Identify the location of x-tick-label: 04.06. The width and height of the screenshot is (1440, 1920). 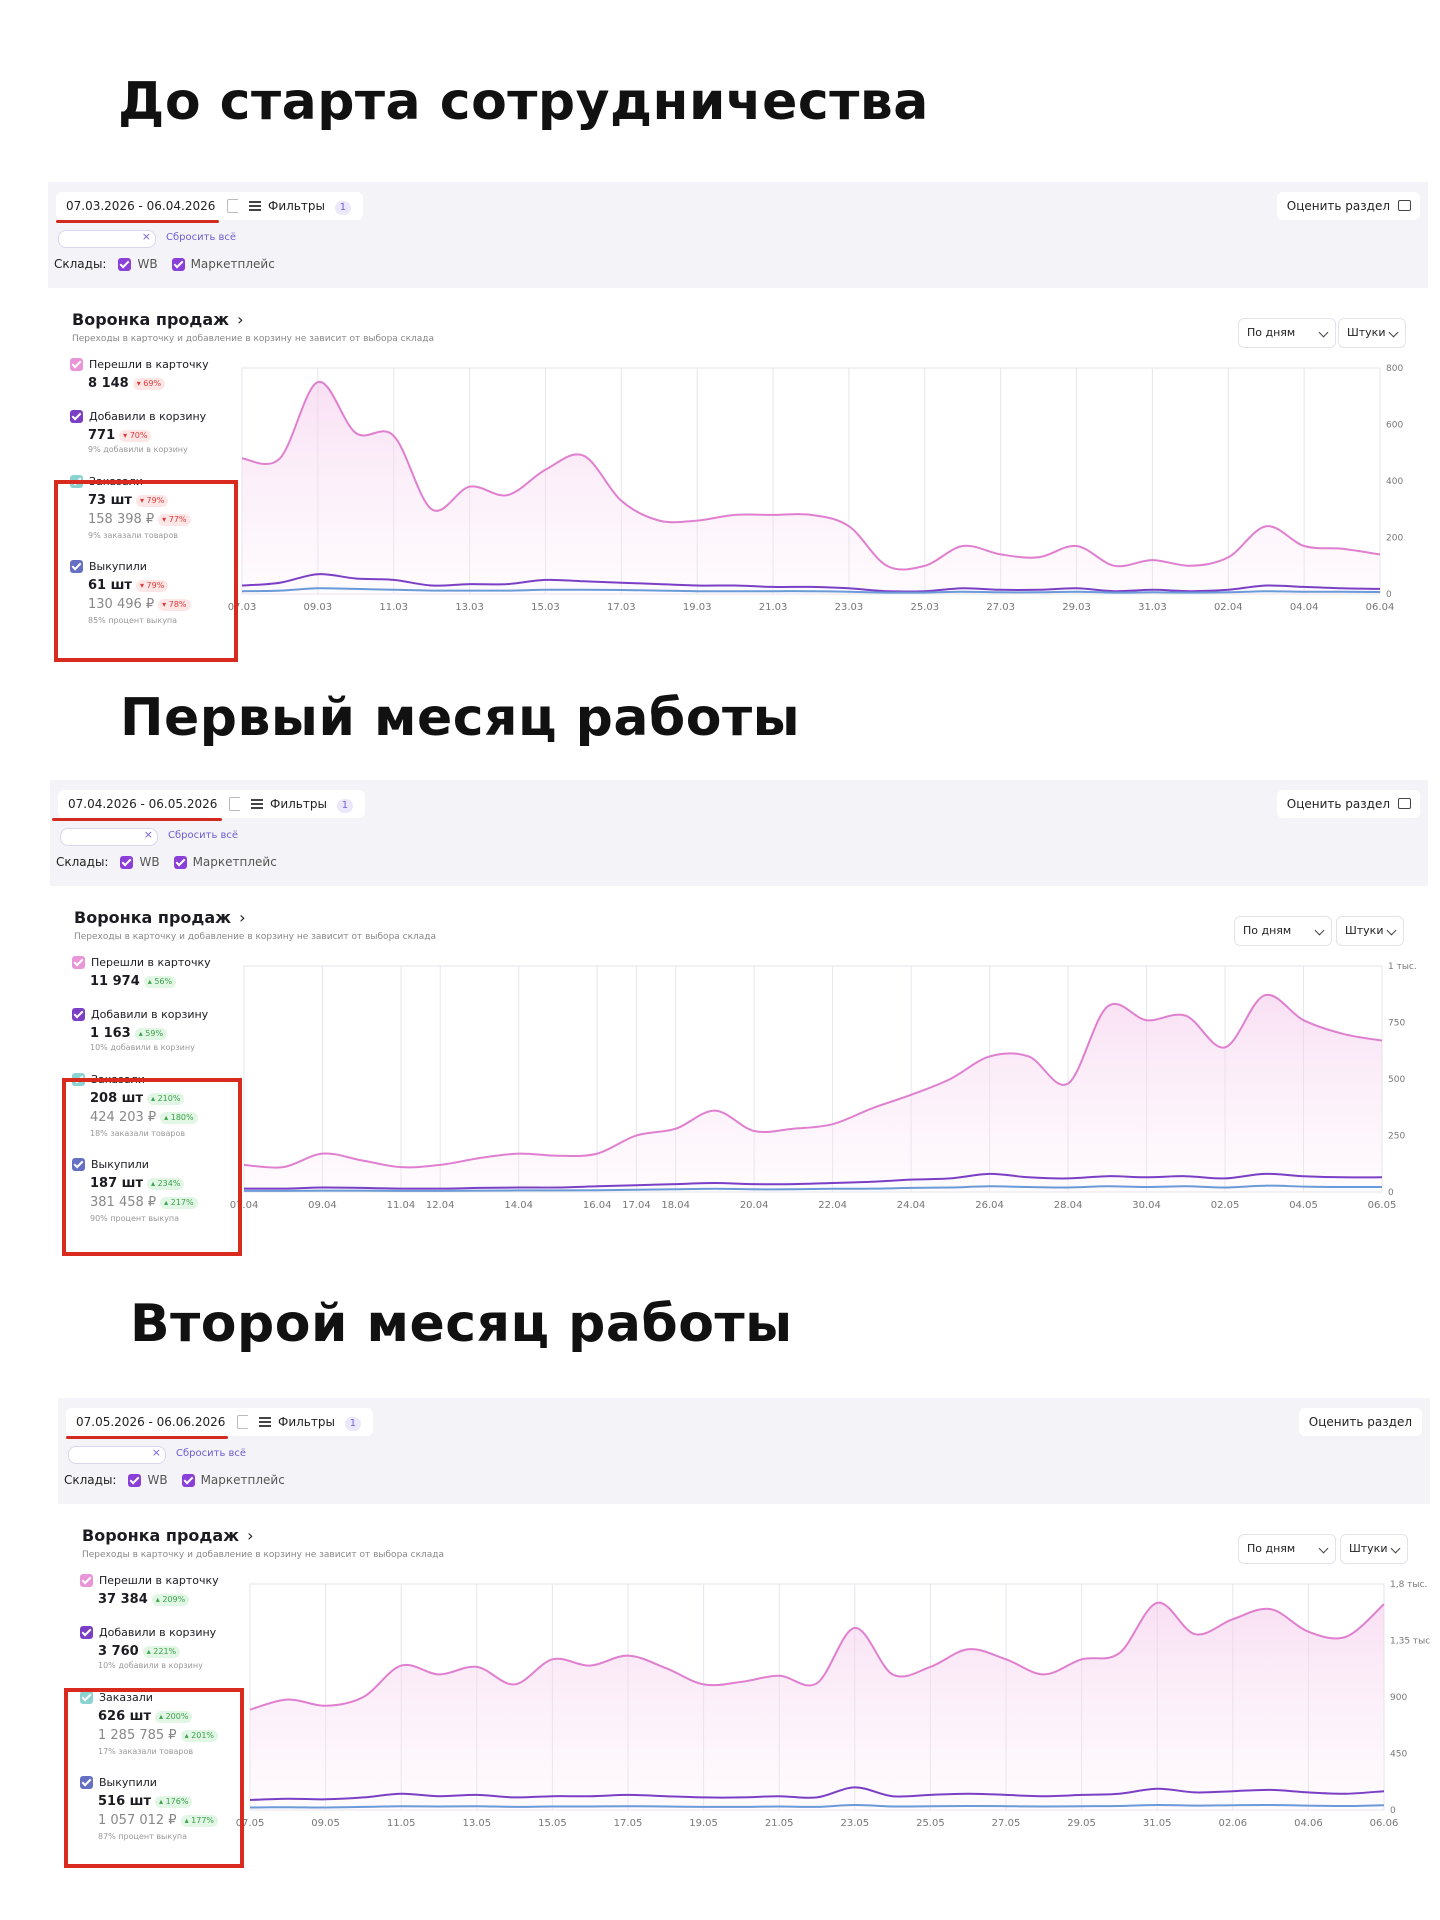
(1308, 1823).